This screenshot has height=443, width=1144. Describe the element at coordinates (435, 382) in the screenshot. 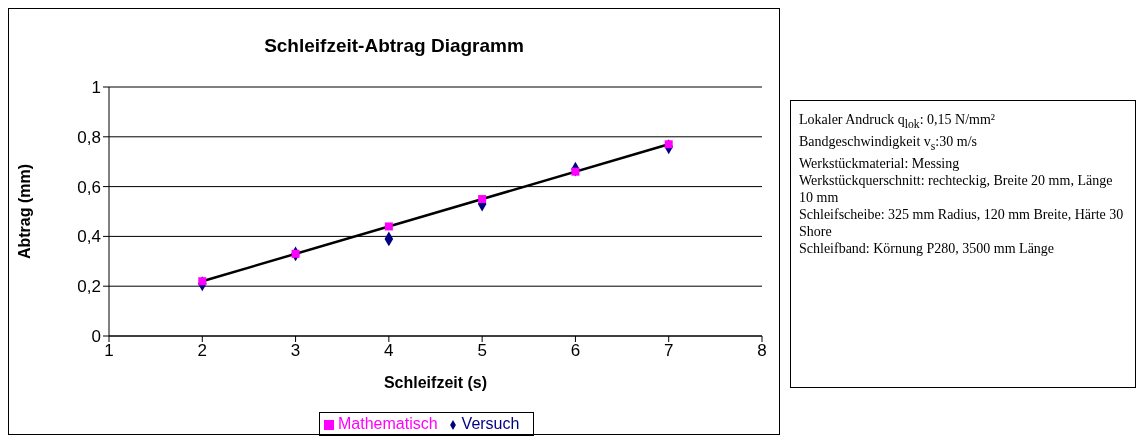

I see `x-axis-title: Schleifzeit (s)` at that location.